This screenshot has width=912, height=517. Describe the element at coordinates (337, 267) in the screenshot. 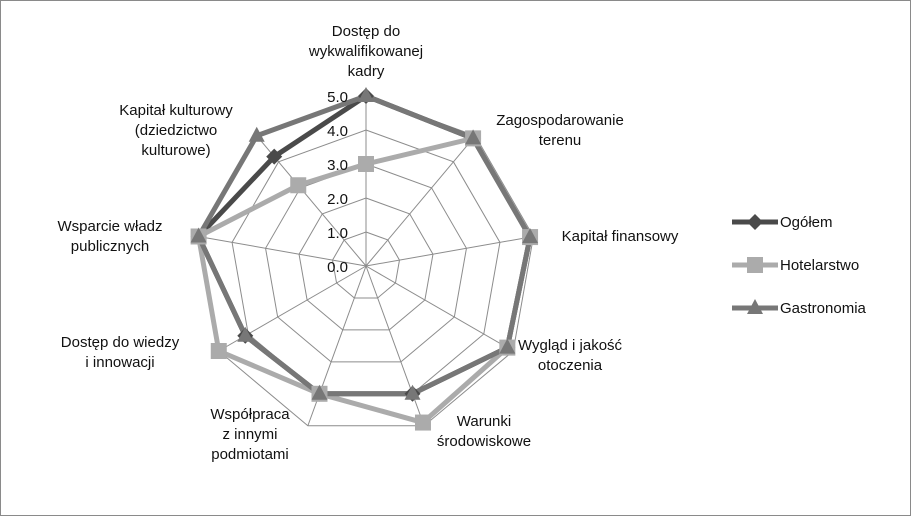

I see `r-tick-label: 0.0` at that location.